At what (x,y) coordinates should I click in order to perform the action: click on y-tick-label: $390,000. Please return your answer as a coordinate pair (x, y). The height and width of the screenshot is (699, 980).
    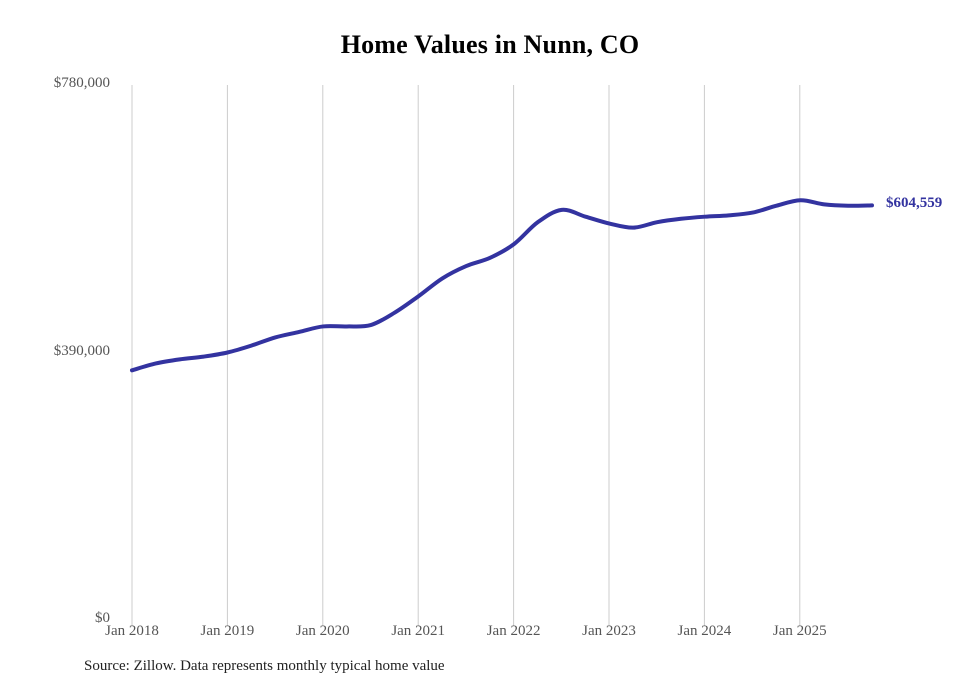
    Looking at the image, I should click on (81, 350).